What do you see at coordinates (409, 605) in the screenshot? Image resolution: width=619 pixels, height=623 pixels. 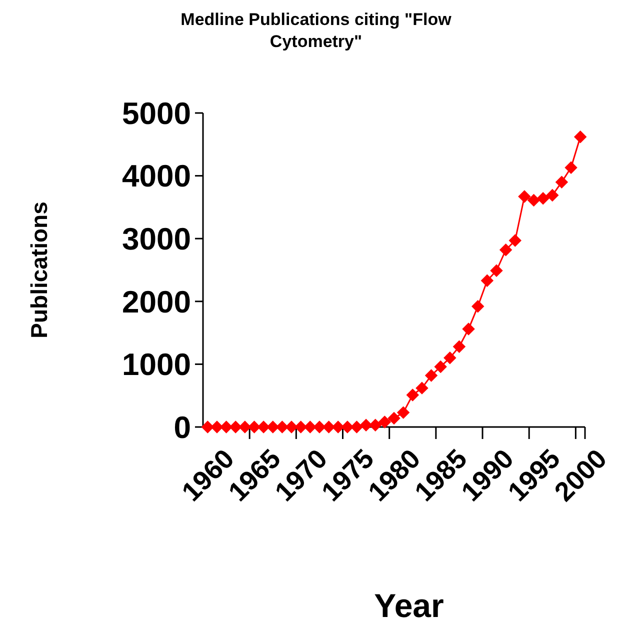 I see `x-axis-title: Year` at bounding box center [409, 605].